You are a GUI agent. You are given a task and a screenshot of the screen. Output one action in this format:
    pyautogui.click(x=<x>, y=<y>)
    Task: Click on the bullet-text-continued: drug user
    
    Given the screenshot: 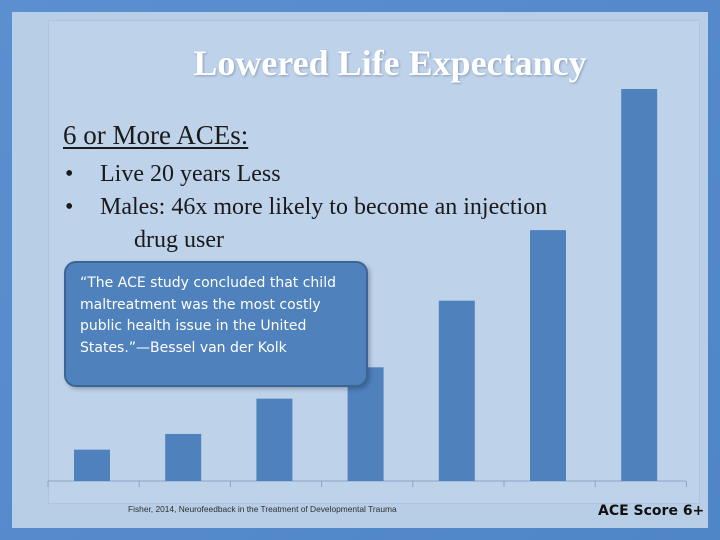 What is the action you would take?
    pyautogui.click(x=179, y=240)
    